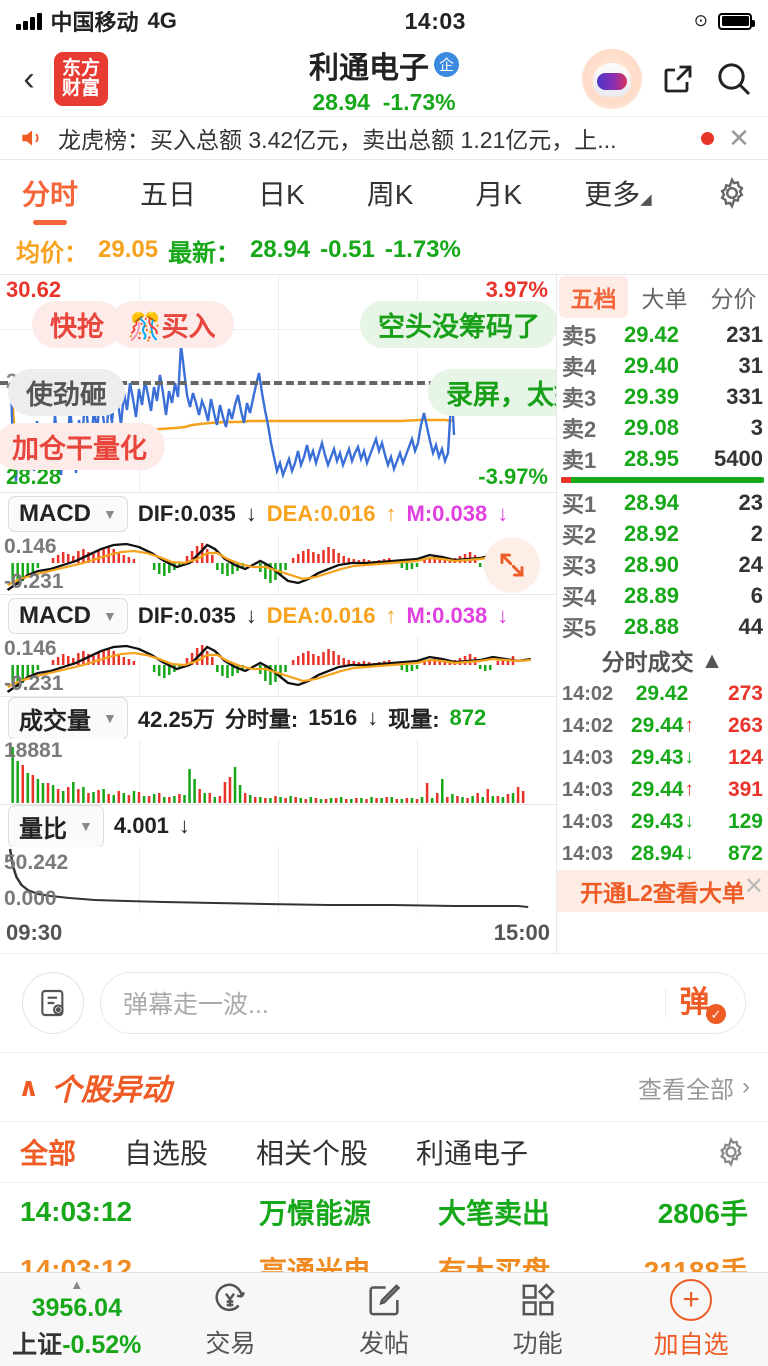 This screenshot has height=1366, width=768. I want to click on tab-wuri: 五日, so click(168, 193).